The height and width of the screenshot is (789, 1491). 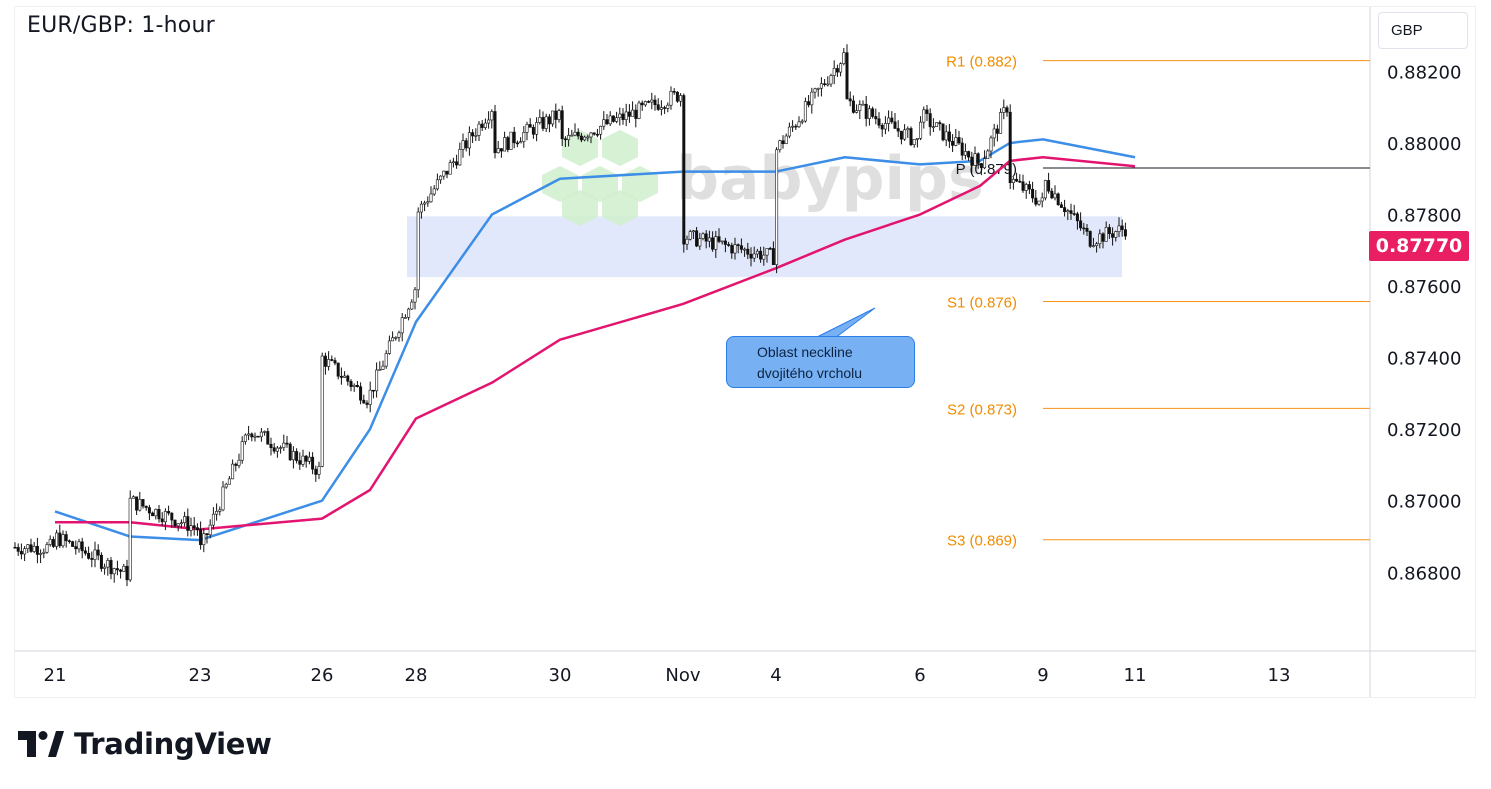 What do you see at coordinates (982, 541) in the screenshot?
I see `pivot-label-4: S3 (0.869)` at bounding box center [982, 541].